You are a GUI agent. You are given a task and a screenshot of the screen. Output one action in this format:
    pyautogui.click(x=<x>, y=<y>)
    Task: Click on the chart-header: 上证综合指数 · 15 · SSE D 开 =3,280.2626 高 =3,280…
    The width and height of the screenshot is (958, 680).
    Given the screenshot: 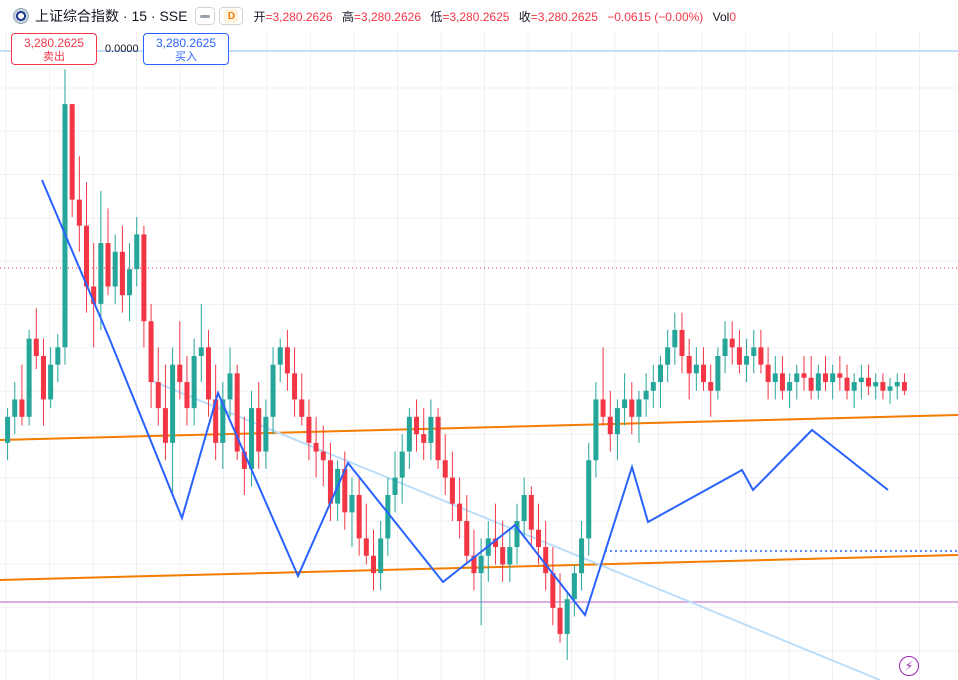 What is the action you would take?
    pyautogui.click(x=479, y=16)
    